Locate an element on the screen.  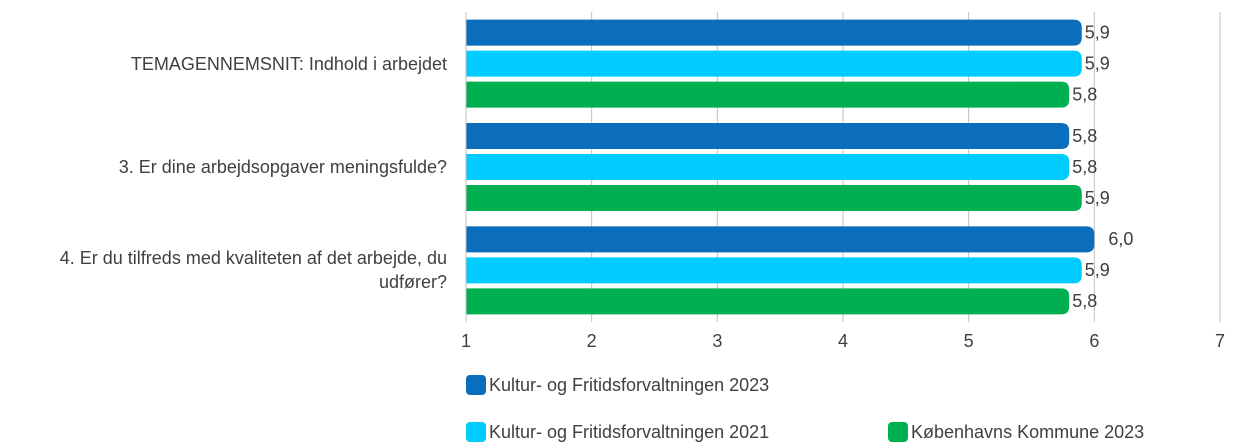
y-tick-label: 3. Er dine arbejdsopgaver meningsfulde? is located at coordinates (282, 167).